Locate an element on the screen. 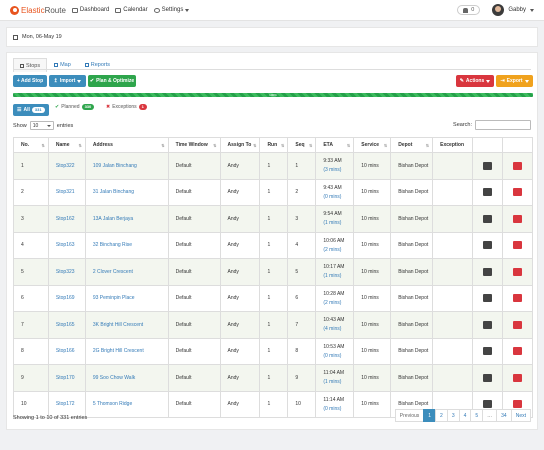 Image resolution: width=544 pixels, height=450 pixels. search-input is located at coordinates (503, 125).